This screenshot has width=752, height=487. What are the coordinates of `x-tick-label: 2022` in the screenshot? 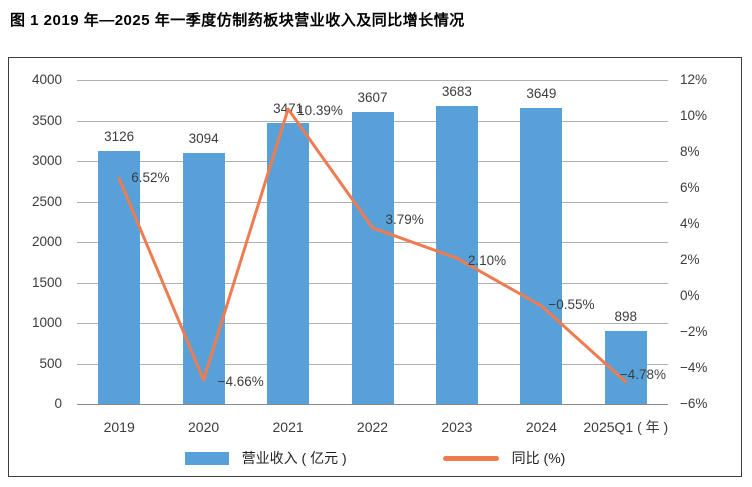 It's located at (372, 427).